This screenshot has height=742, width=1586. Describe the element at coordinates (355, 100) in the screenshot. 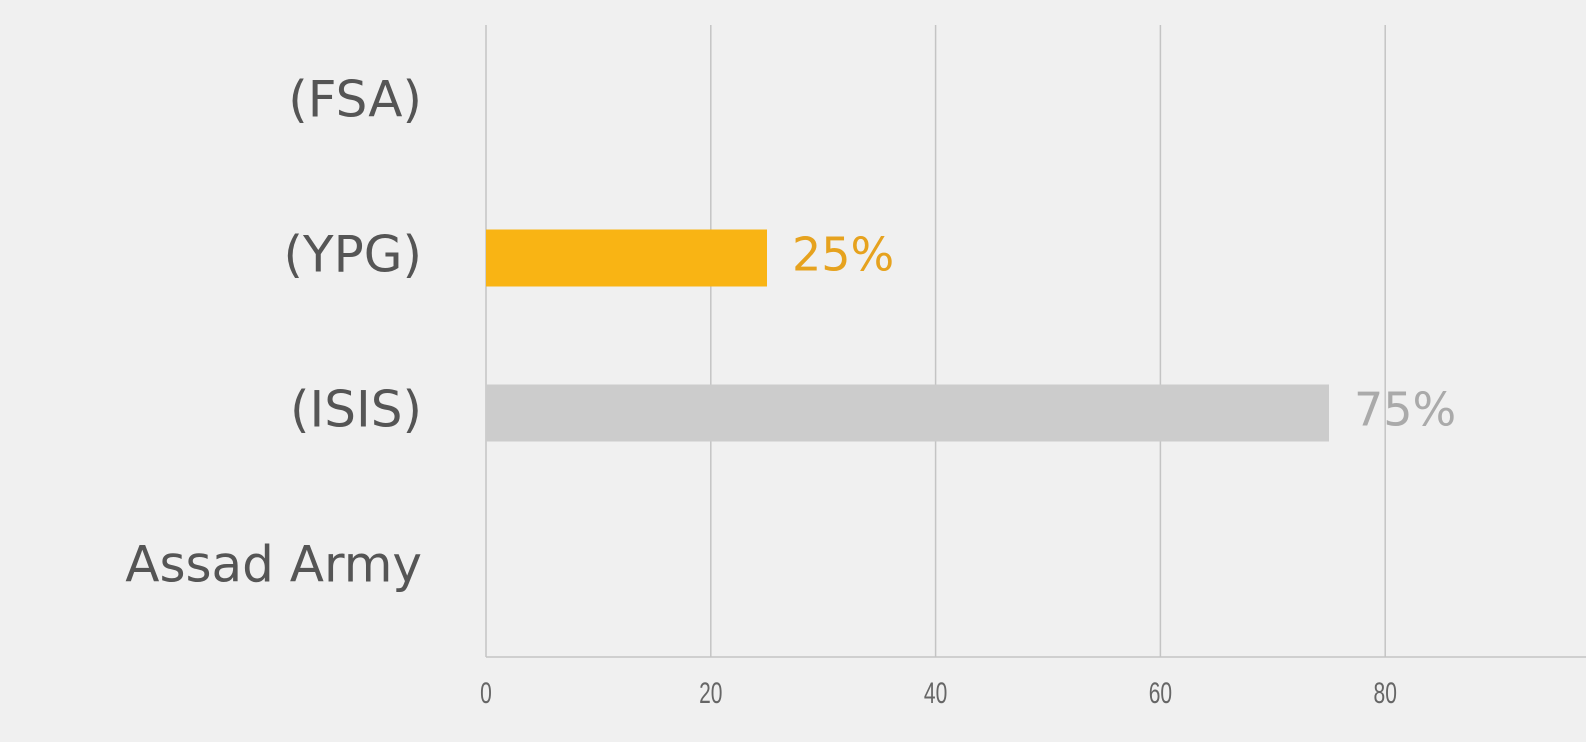

I see `category-label: (FSA)` at that location.